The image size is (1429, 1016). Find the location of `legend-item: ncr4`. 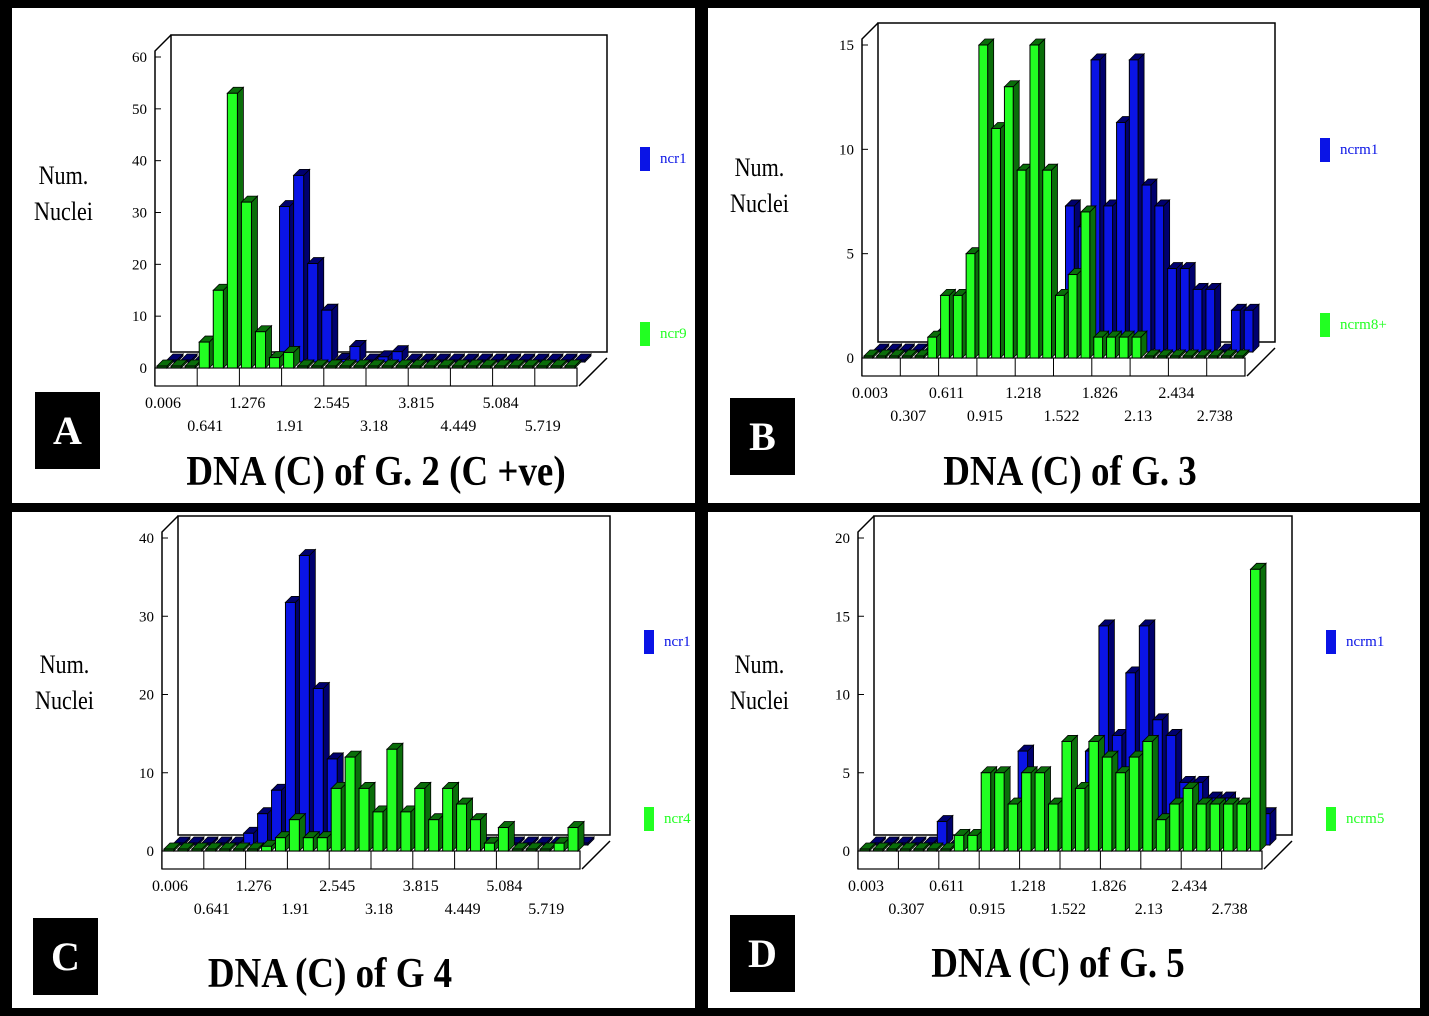

legend-item: ncr4 is located at coordinates (667, 819).